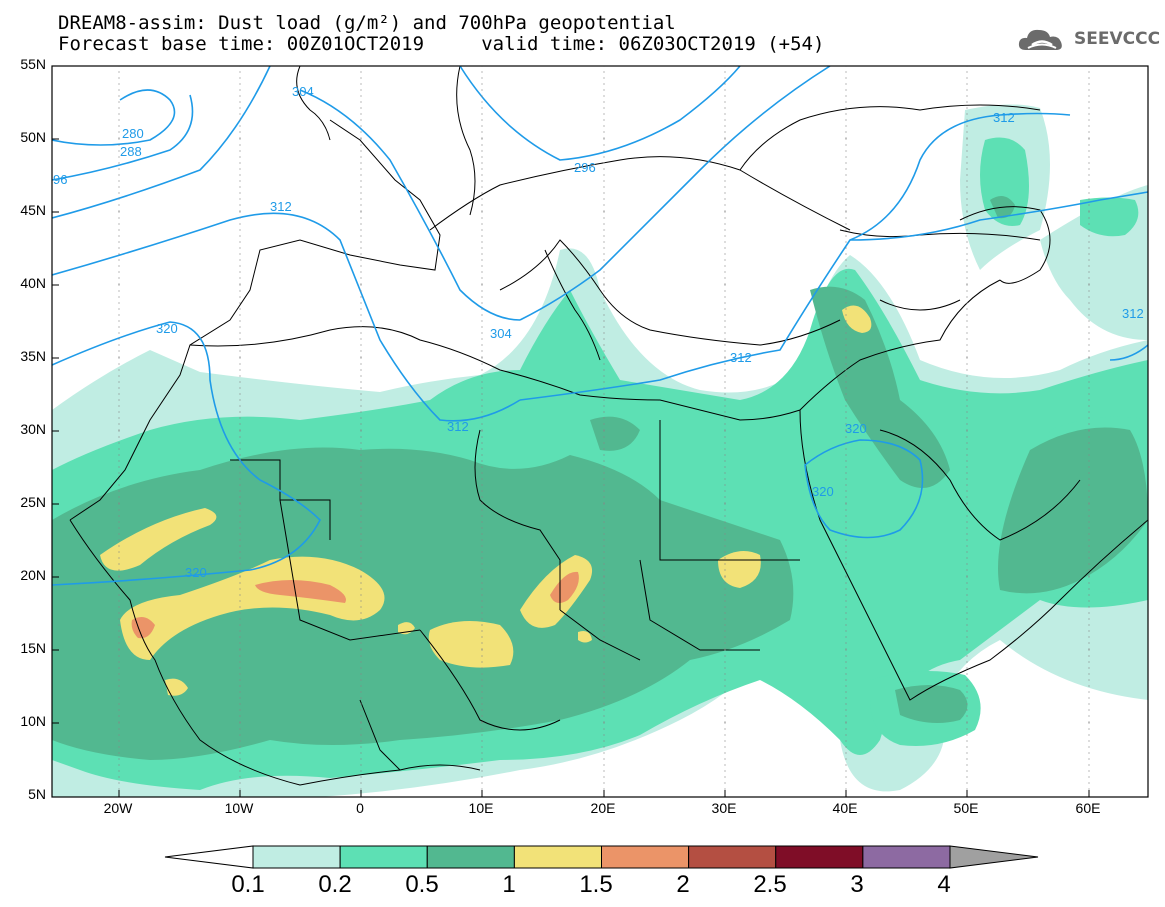  What do you see at coordinates (33, 283) in the screenshot?
I see `lat-label: 40N` at bounding box center [33, 283].